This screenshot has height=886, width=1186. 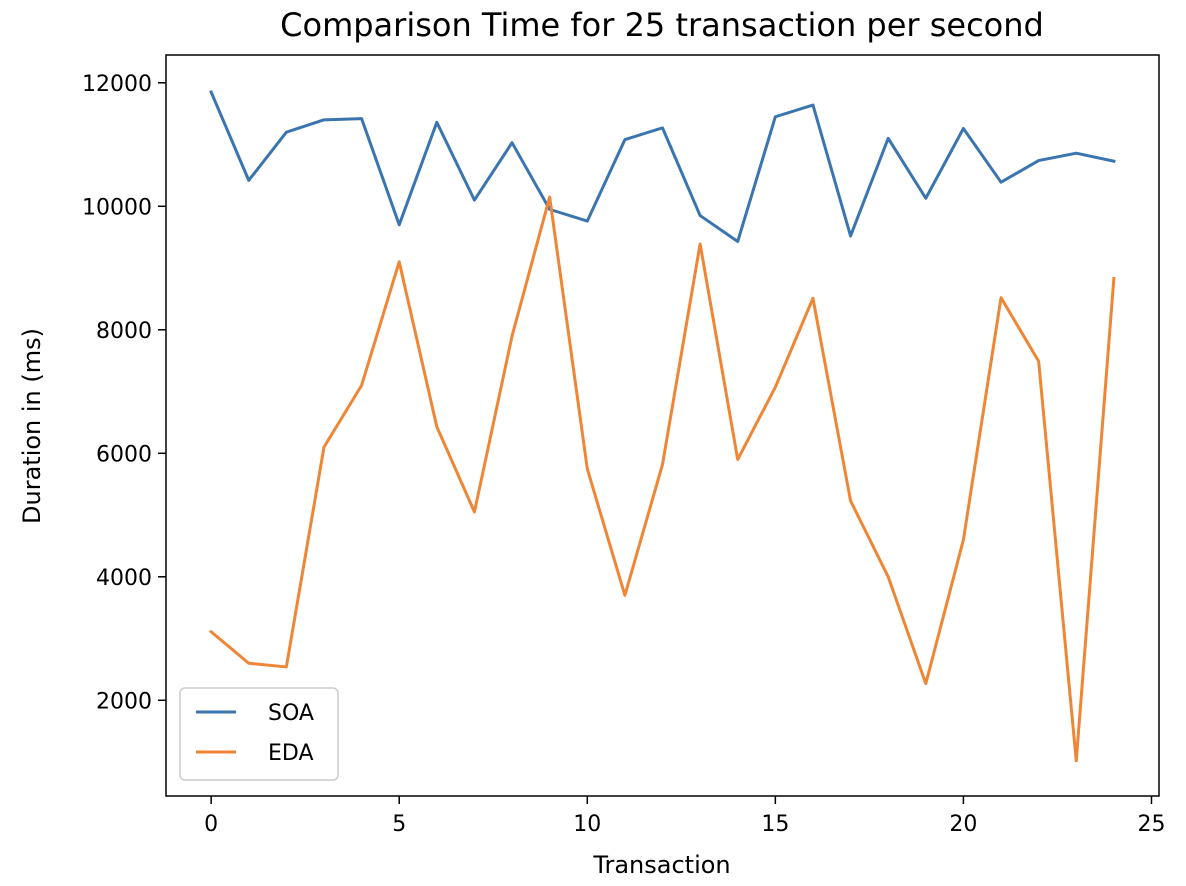 I want to click on y-tick-label: 10000, so click(x=117, y=207).